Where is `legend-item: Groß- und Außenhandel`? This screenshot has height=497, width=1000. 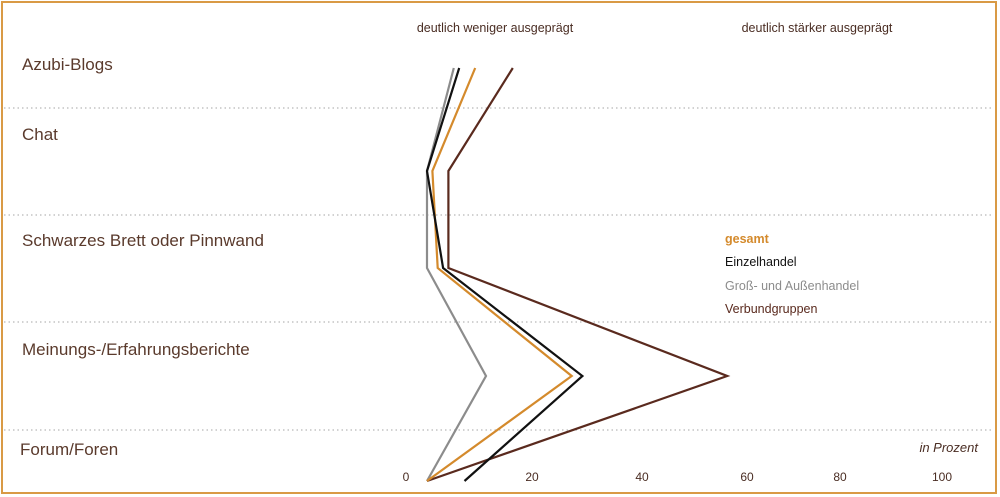
legend-item: Groß- und Außenhandel is located at coordinates (792, 286).